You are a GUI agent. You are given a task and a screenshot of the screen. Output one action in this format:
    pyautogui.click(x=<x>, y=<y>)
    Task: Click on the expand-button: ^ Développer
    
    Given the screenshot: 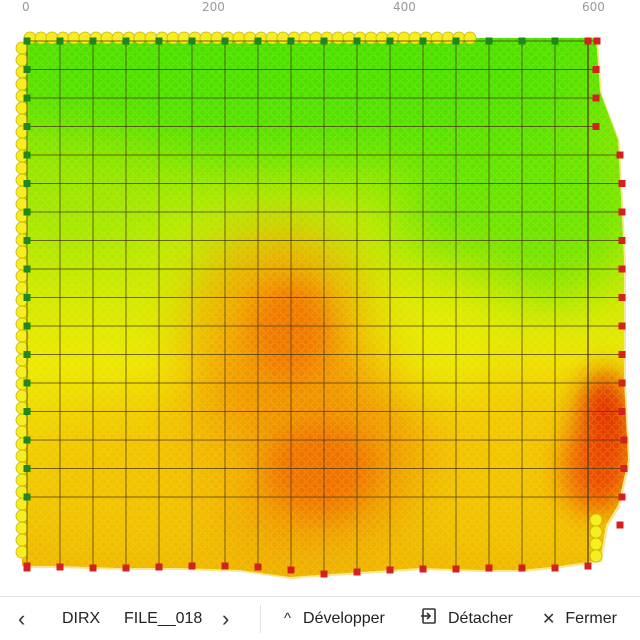 What is the action you would take?
    pyautogui.click(x=334, y=618)
    